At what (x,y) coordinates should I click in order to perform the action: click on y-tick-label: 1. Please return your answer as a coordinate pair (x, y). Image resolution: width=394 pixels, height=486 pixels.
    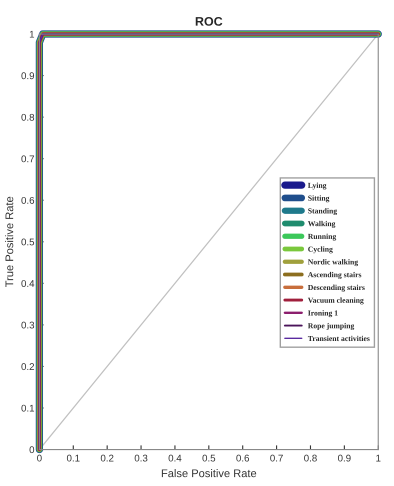
    Looking at the image, I should click on (32, 34).